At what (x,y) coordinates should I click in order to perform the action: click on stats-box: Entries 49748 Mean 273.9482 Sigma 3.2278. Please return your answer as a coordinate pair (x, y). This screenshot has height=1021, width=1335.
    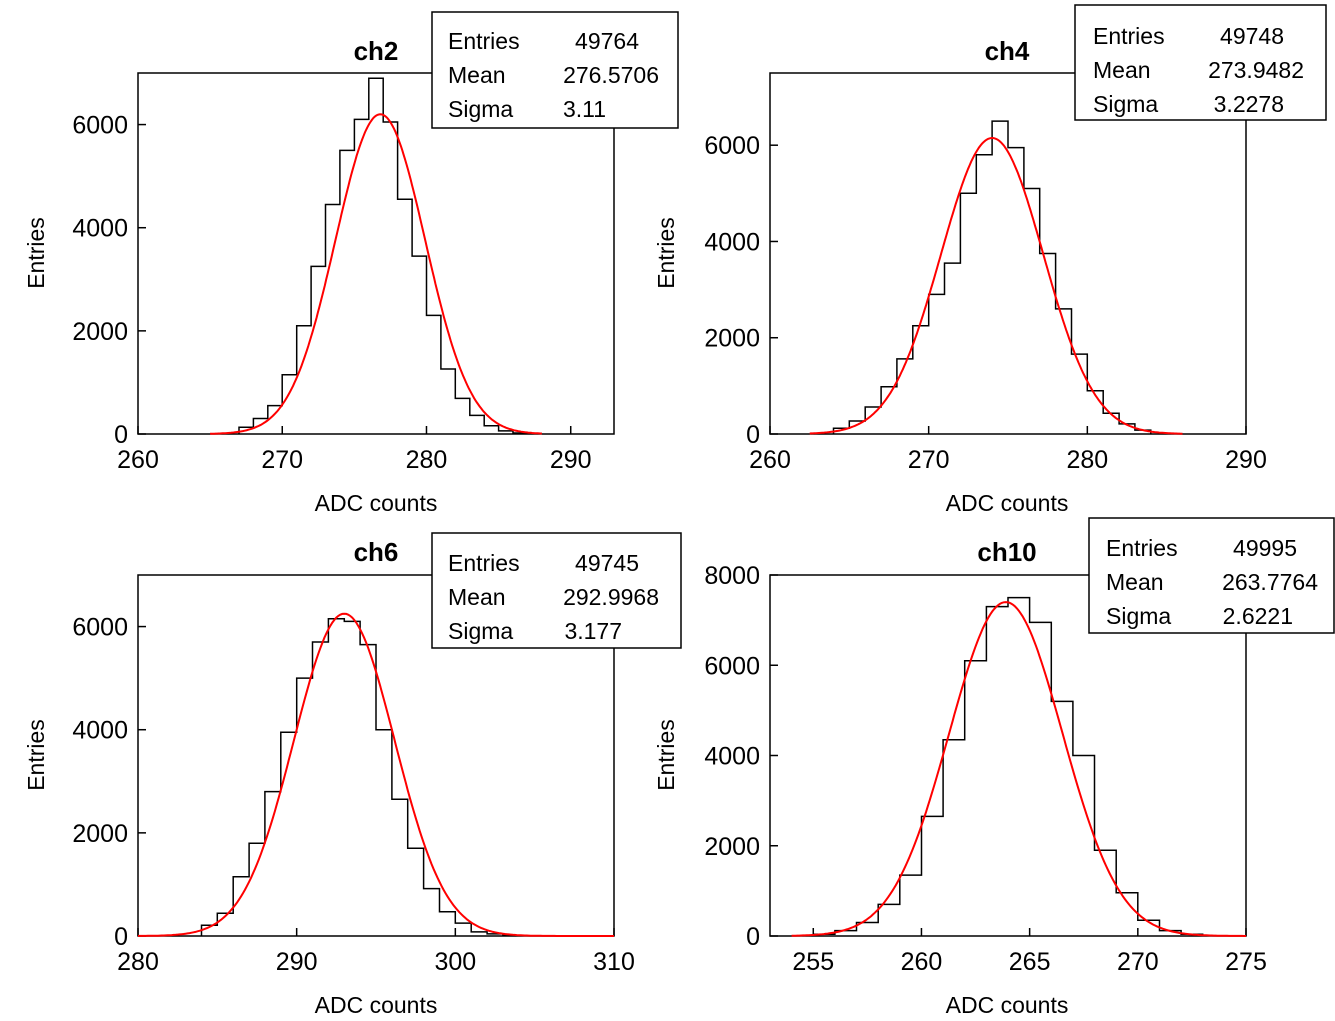
    Looking at the image, I should click on (1200, 62).